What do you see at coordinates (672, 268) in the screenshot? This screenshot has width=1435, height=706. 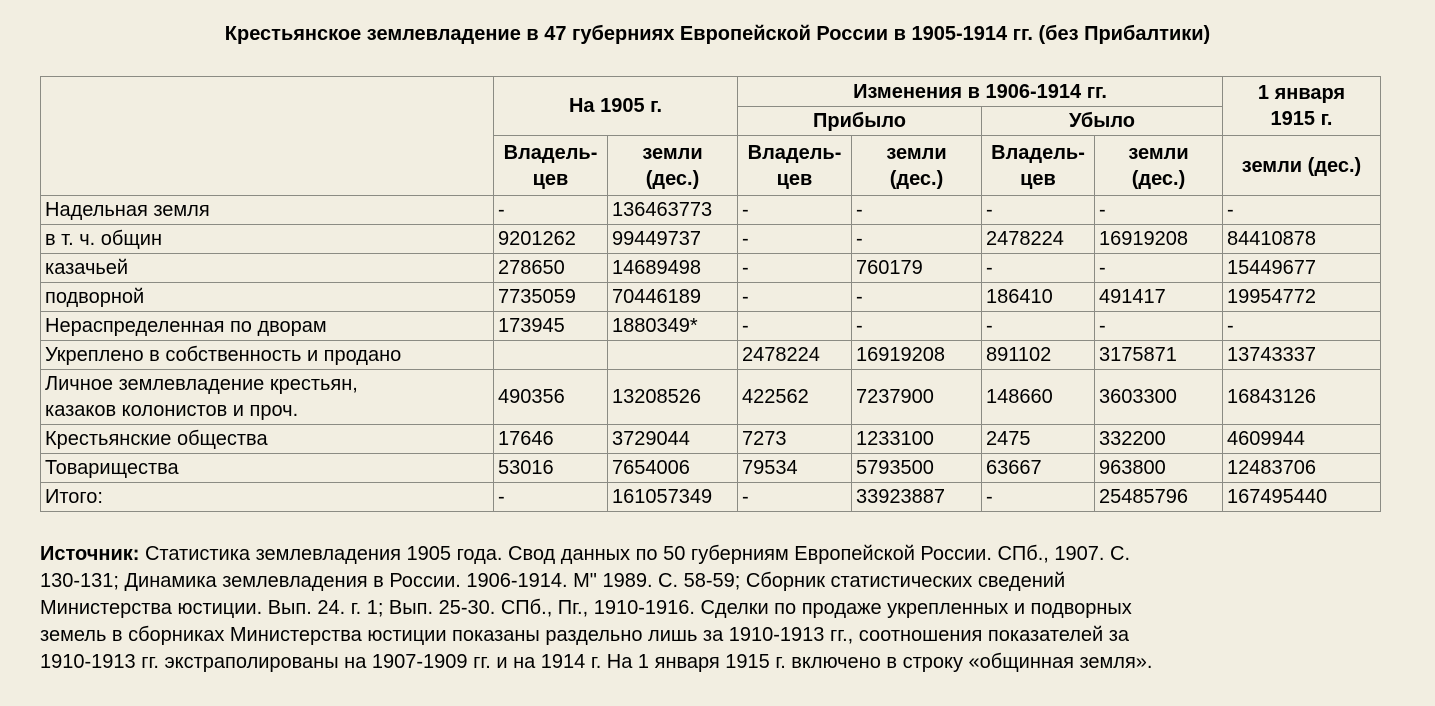 I see `table-cell: 14689498` at bounding box center [672, 268].